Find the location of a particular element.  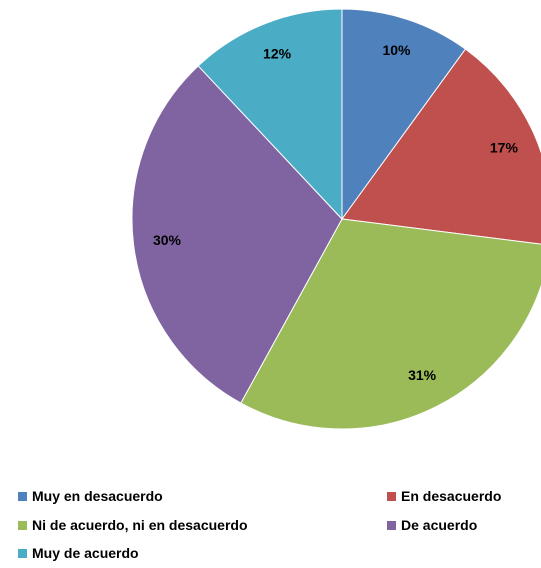

legend-item-en-desacuerdo: En desacuerdo is located at coordinates (444, 496).